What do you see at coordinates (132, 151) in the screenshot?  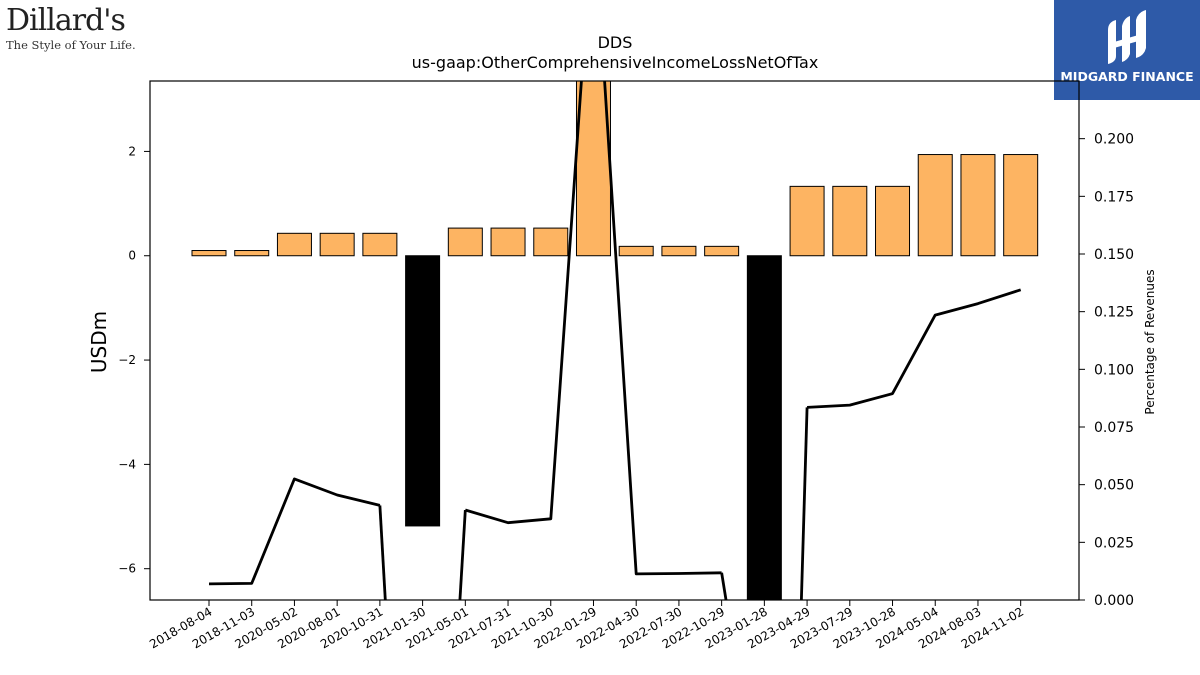 I see `y-tick-label: 2` at bounding box center [132, 151].